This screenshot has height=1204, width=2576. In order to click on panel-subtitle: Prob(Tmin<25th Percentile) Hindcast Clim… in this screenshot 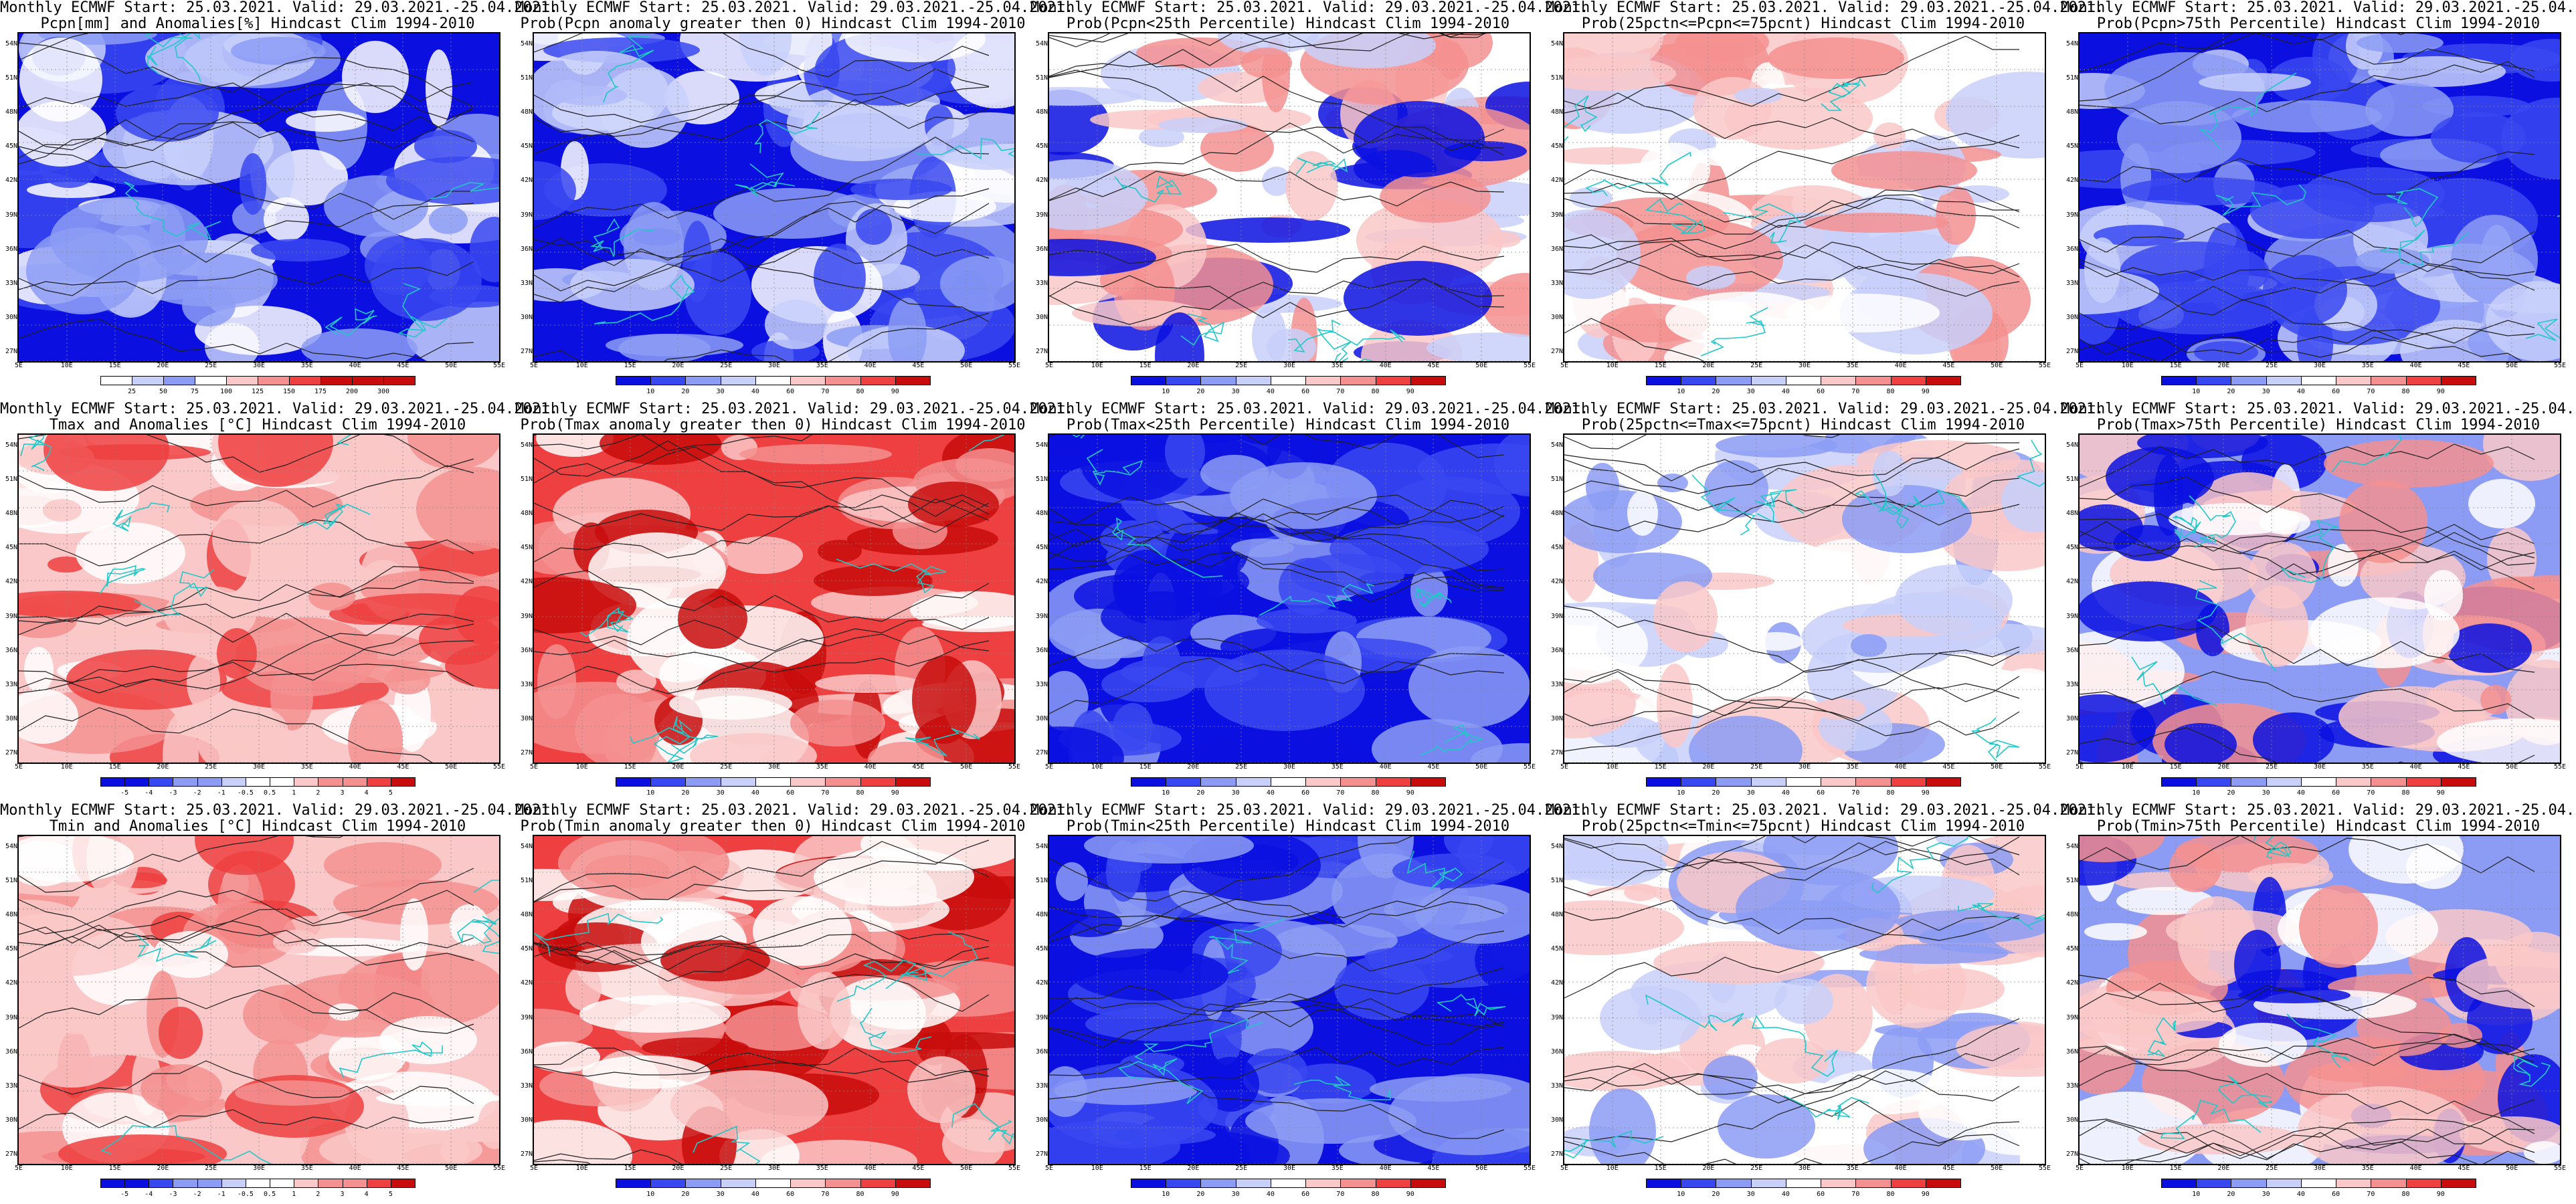, I will do `click(1288, 826)`.